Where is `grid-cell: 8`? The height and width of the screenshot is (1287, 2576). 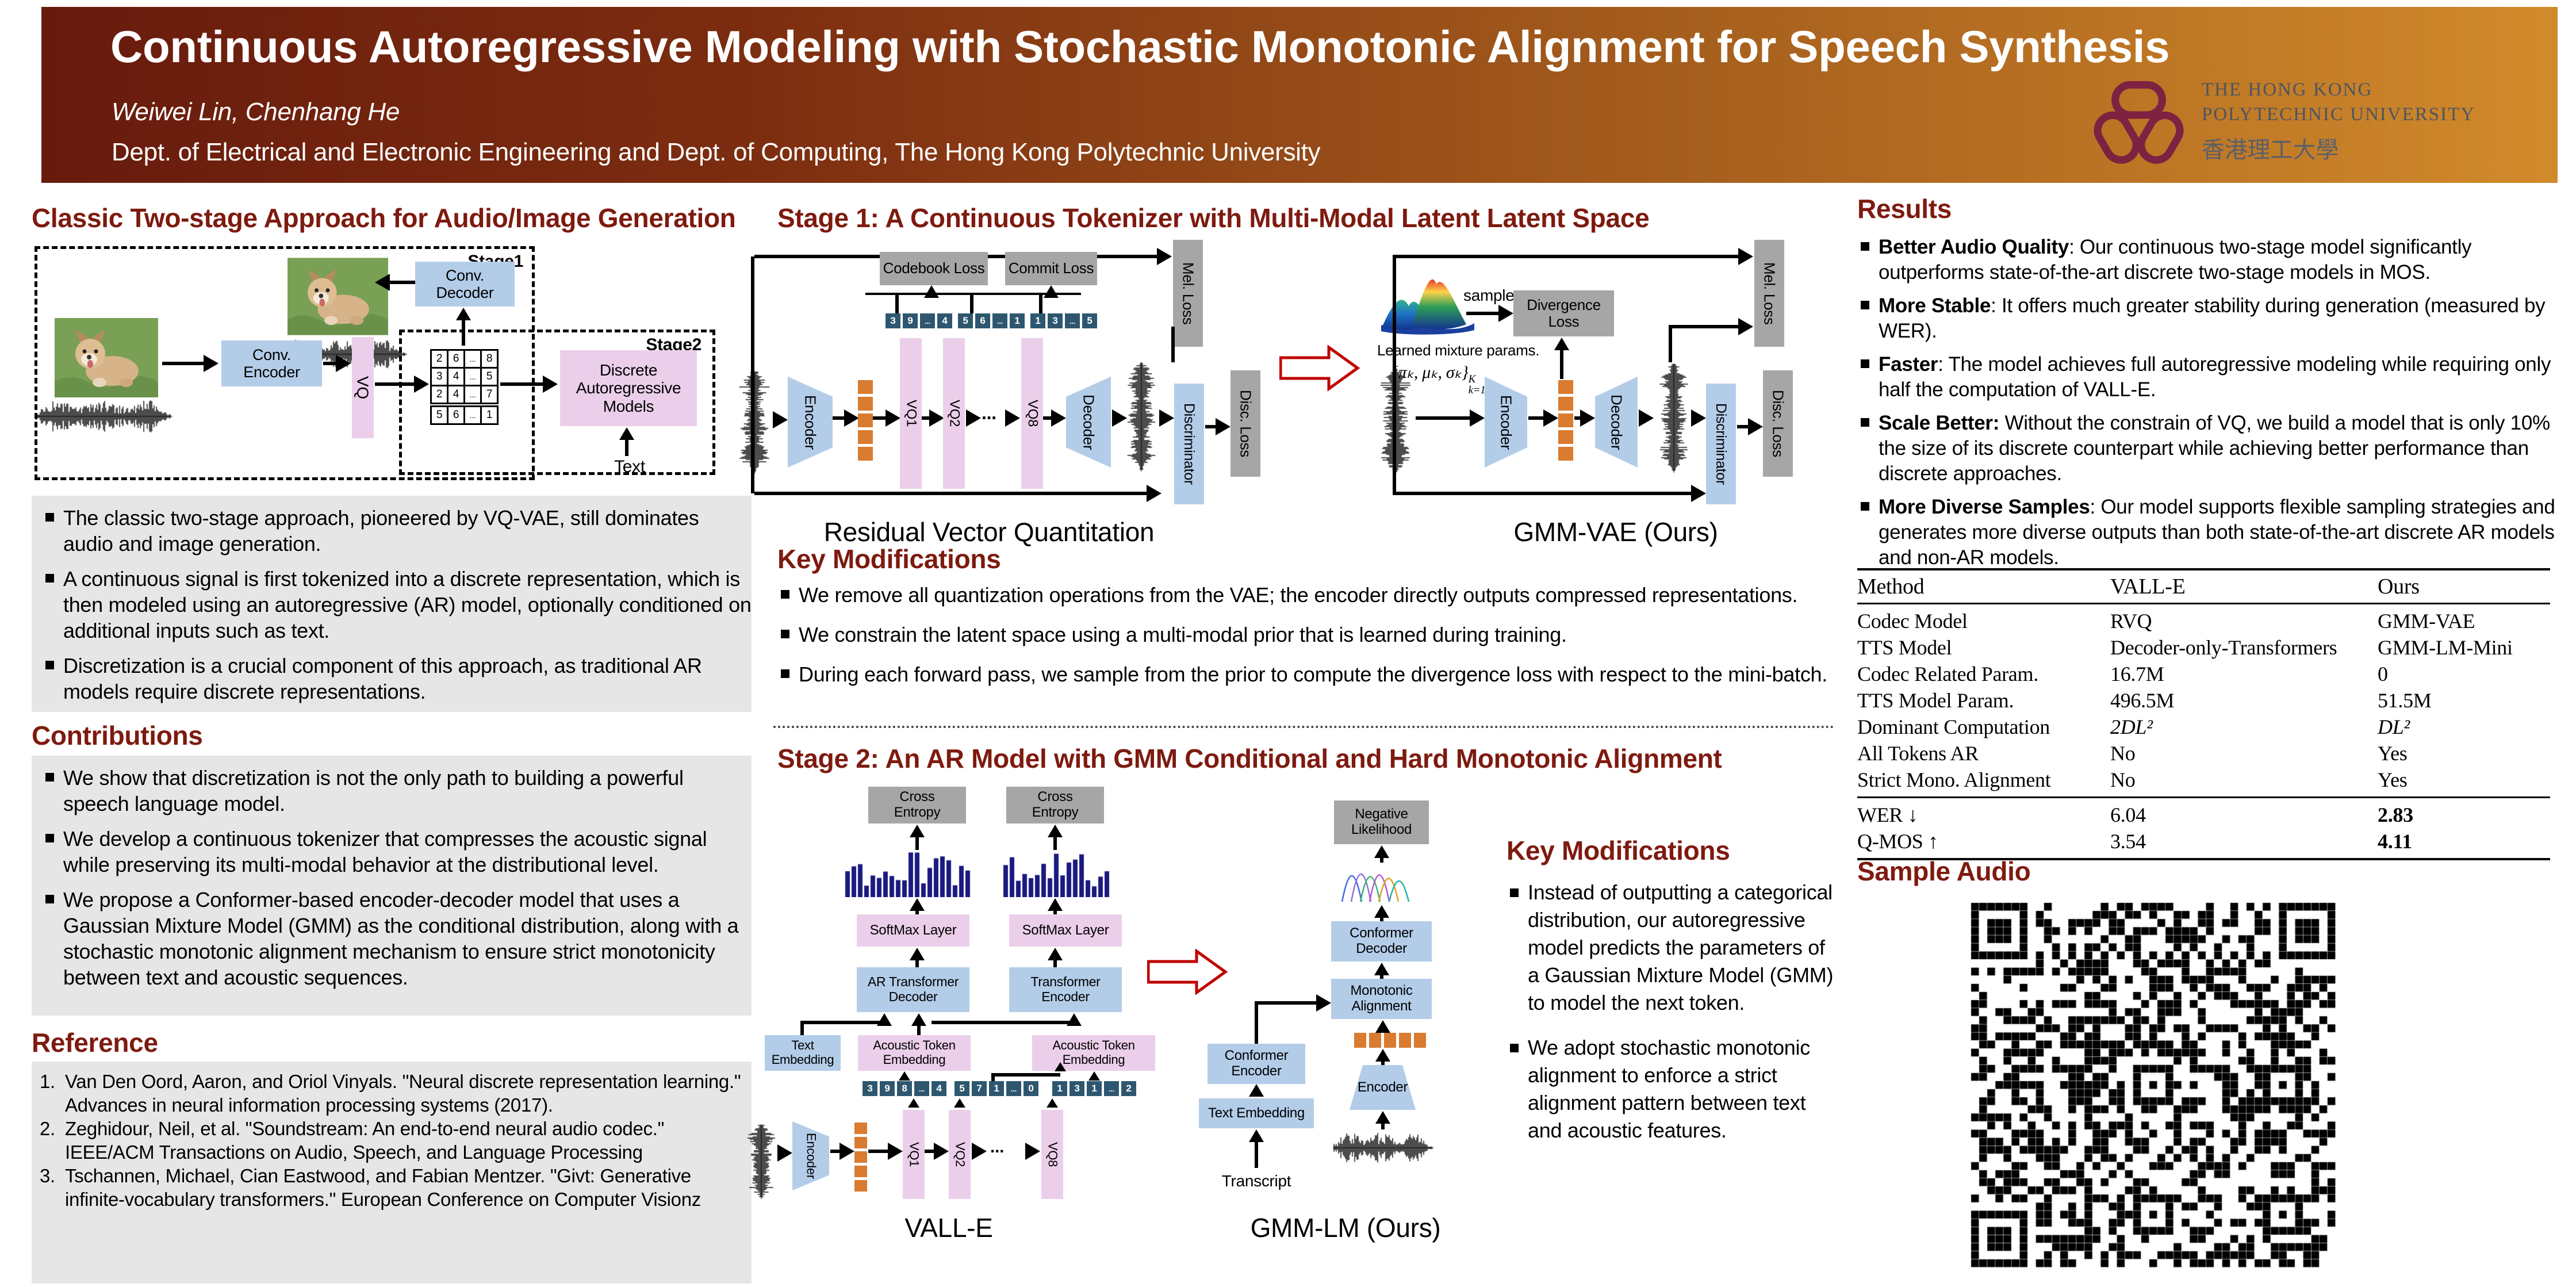 grid-cell: 8 is located at coordinates (489, 359).